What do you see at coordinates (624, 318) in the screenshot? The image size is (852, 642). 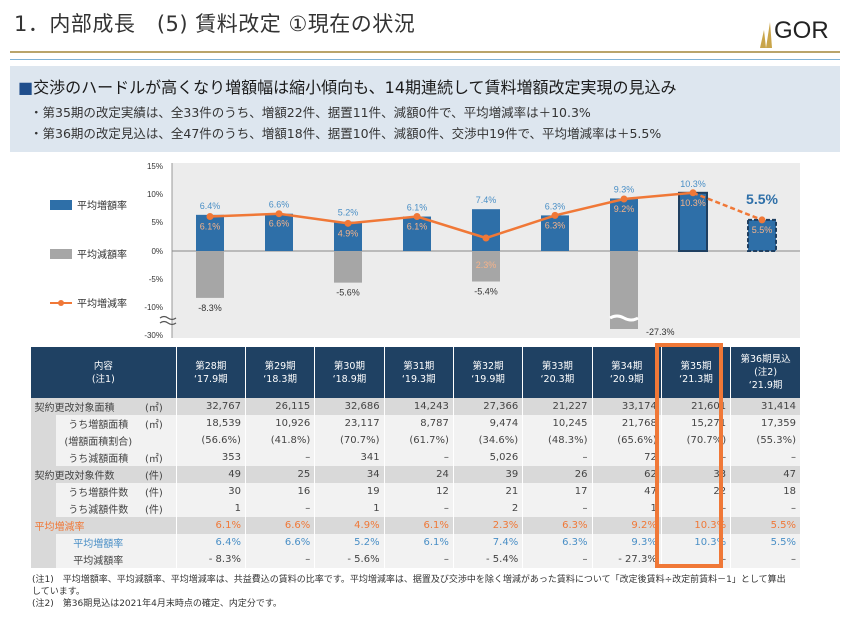 I see `axis-break-icon` at bounding box center [624, 318].